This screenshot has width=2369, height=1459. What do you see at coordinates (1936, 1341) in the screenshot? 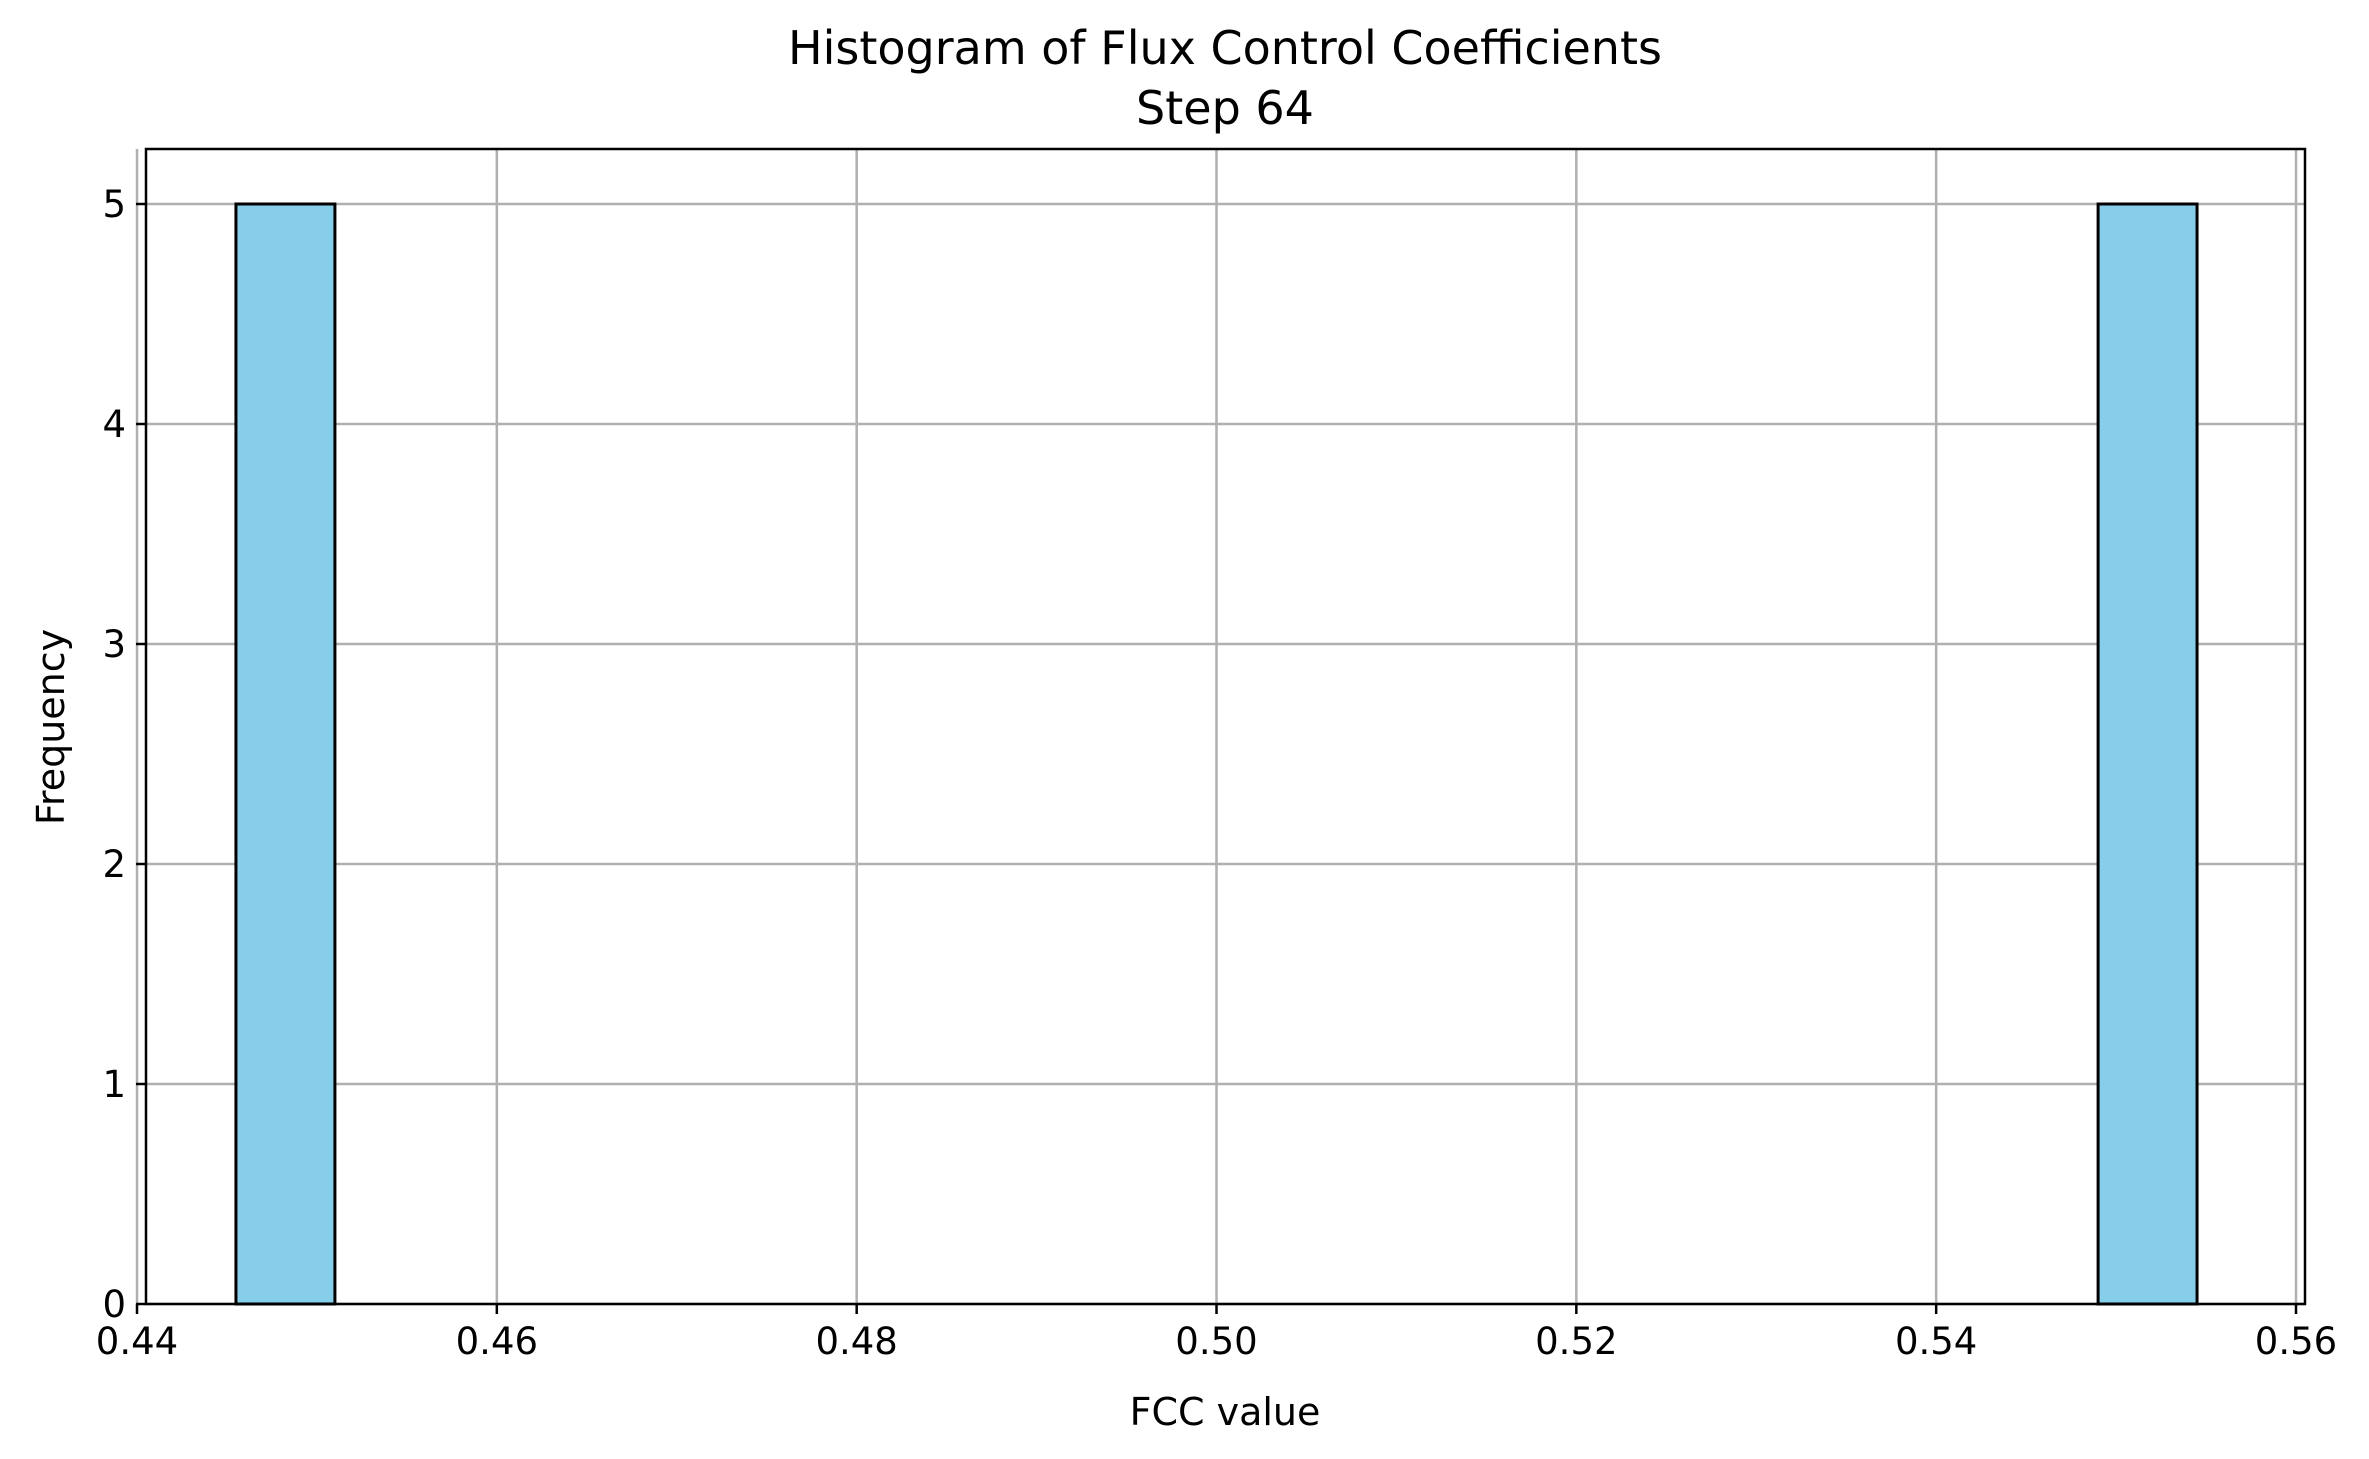
I see `x-tick-label: 0.54` at bounding box center [1936, 1341].